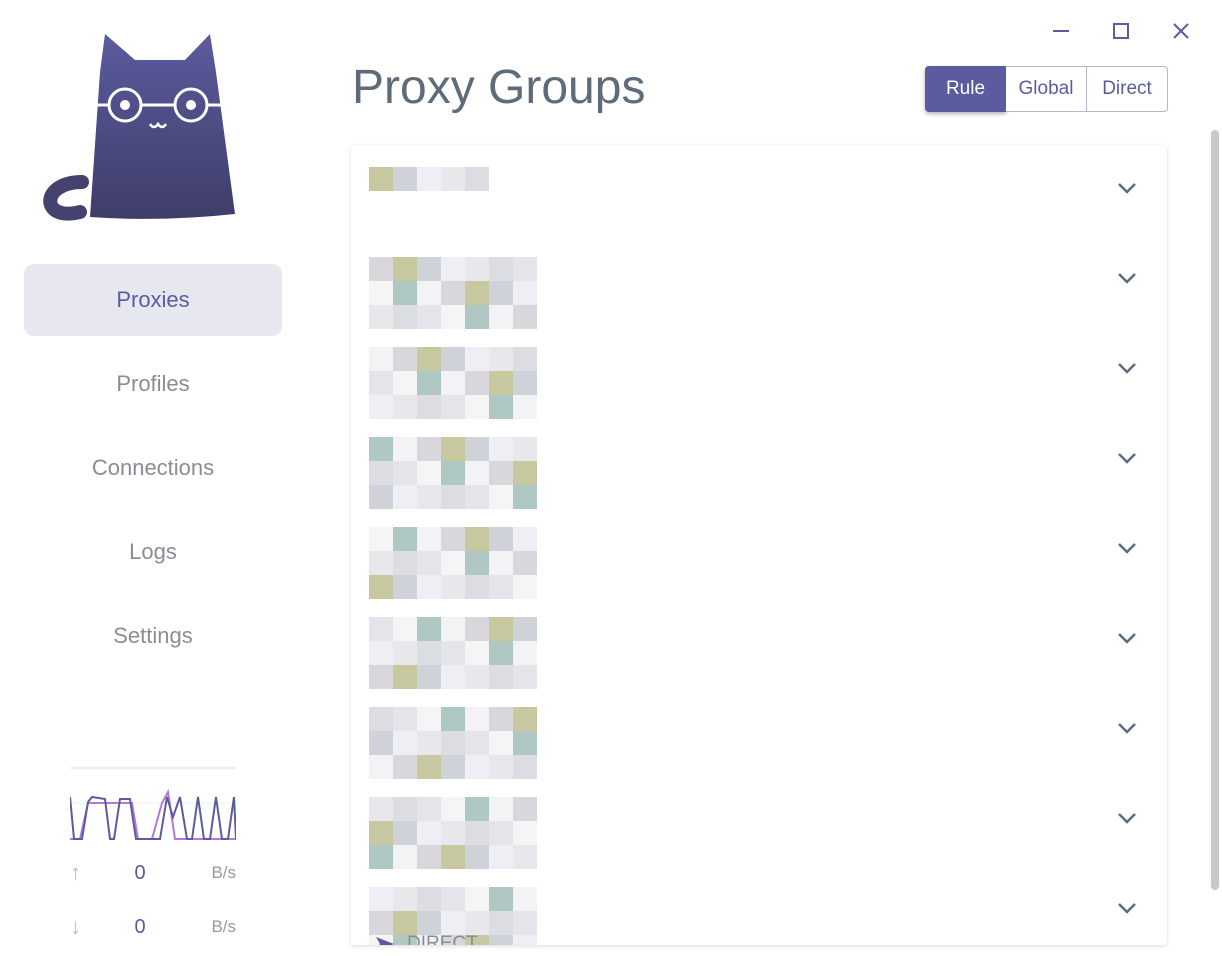 This screenshot has width=1222, height=956. I want to click on upload-speed: ↑ 0 B/s, so click(153, 873).